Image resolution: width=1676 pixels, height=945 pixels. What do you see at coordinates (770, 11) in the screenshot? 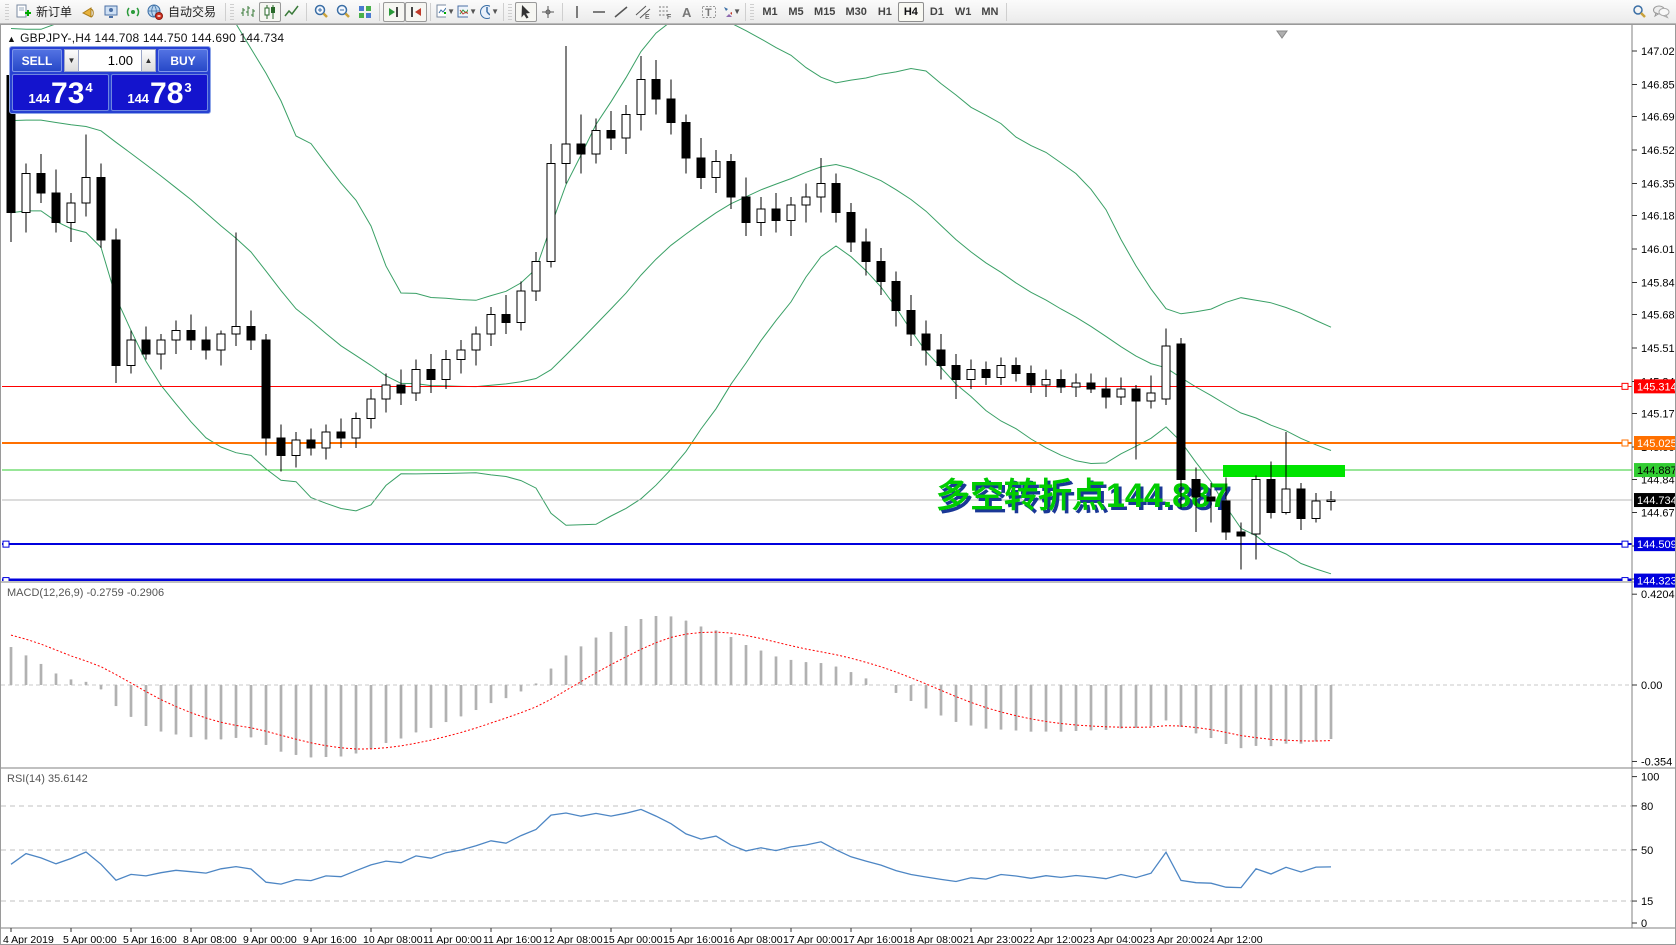
I see `timeframe-m1-button: M1` at bounding box center [770, 11].